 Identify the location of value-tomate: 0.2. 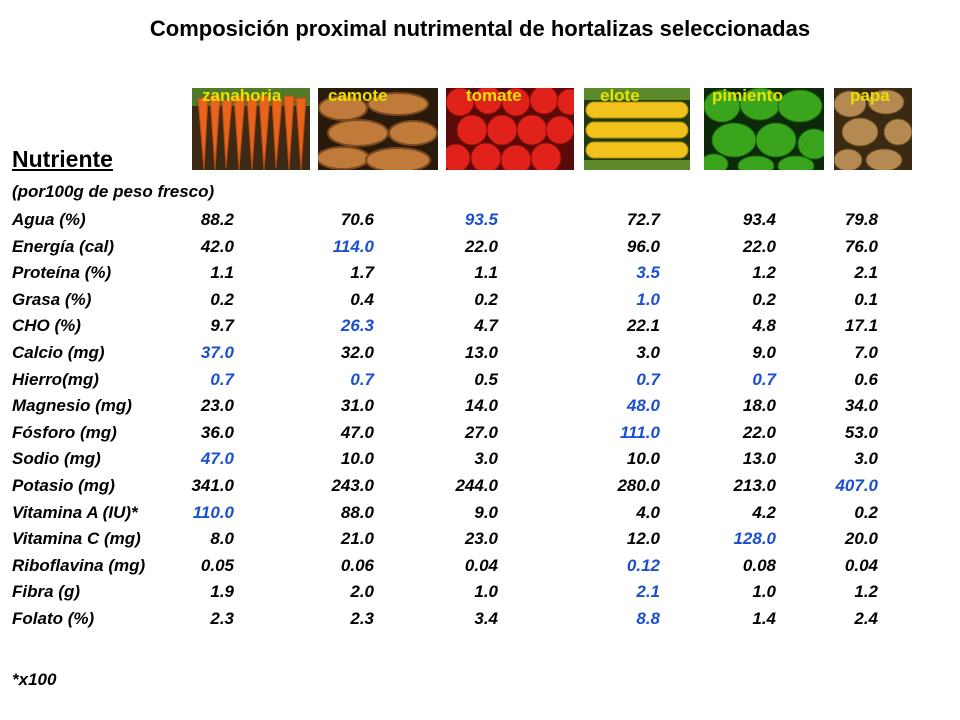
(486, 299).